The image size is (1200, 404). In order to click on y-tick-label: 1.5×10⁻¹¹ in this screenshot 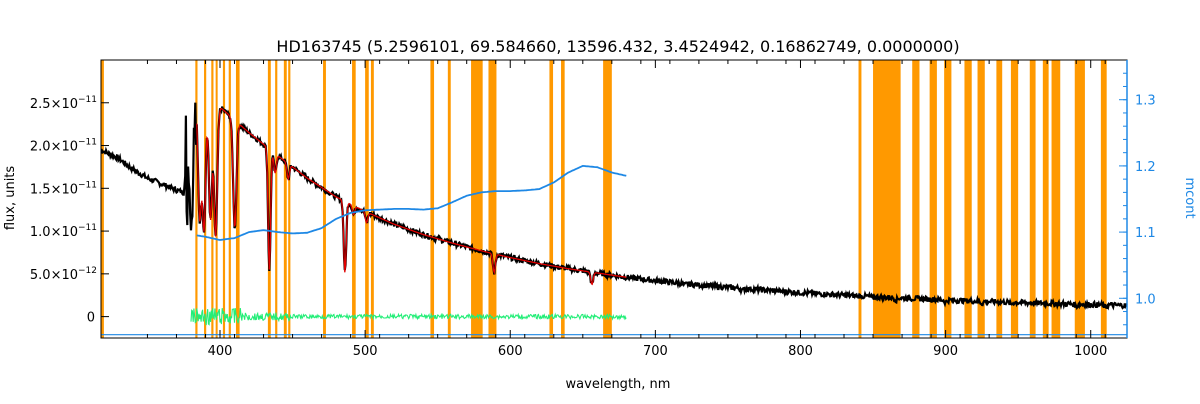, I will do `click(63, 188)`.